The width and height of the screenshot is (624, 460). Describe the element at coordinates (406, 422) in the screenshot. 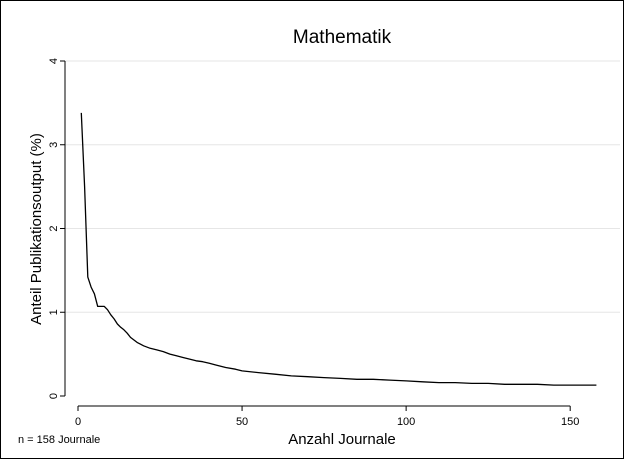

I see `x-tick-label: 100` at that location.